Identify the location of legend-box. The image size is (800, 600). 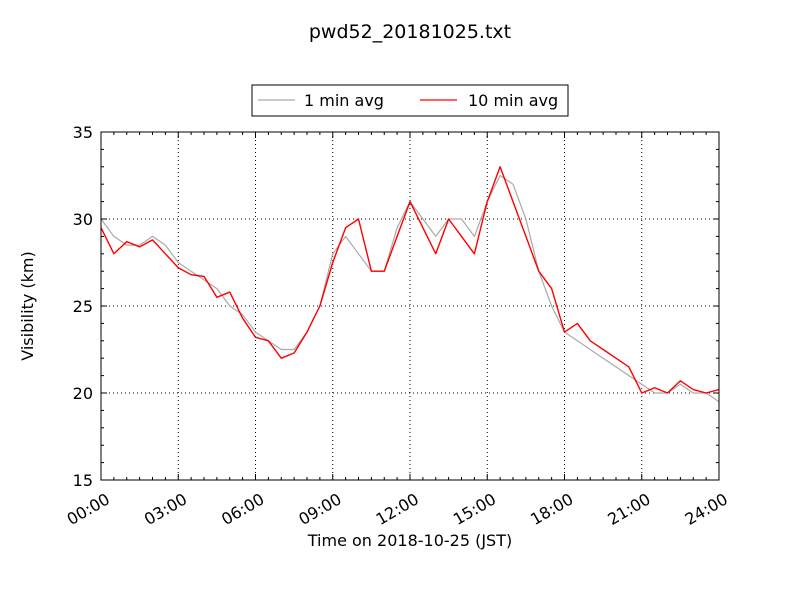
(410, 100).